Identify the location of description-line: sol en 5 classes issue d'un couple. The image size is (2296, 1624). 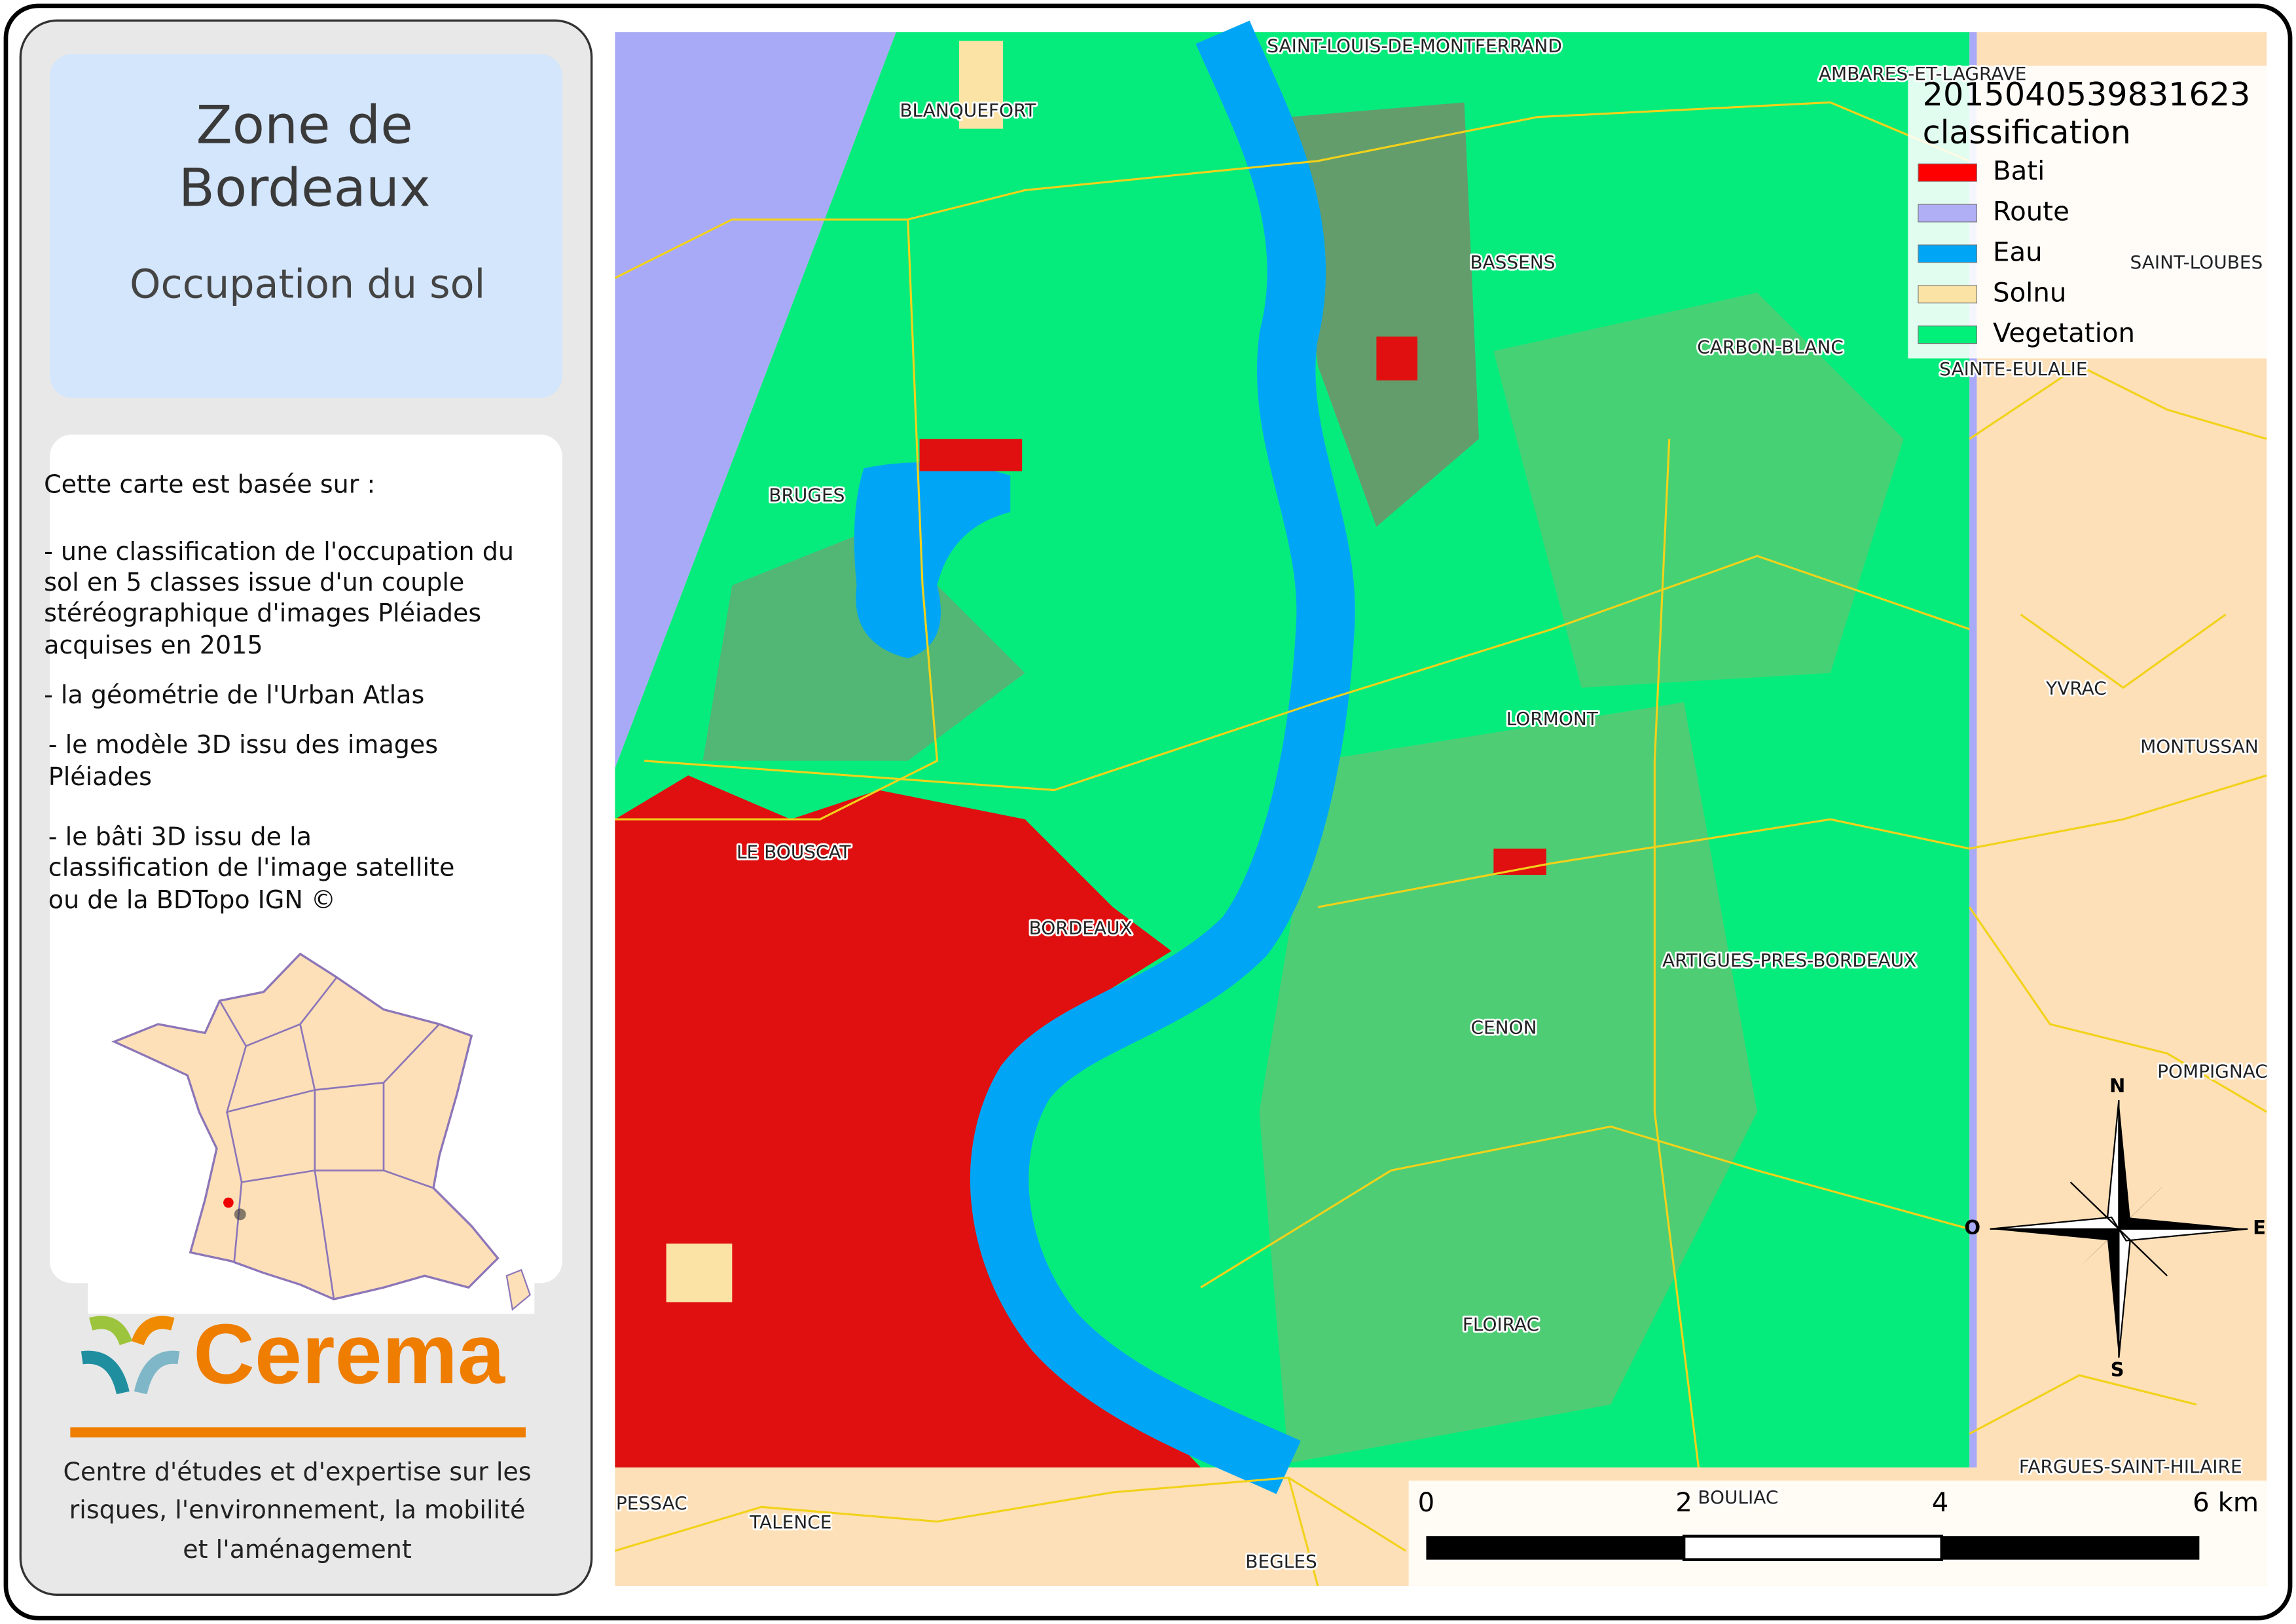
(254, 582).